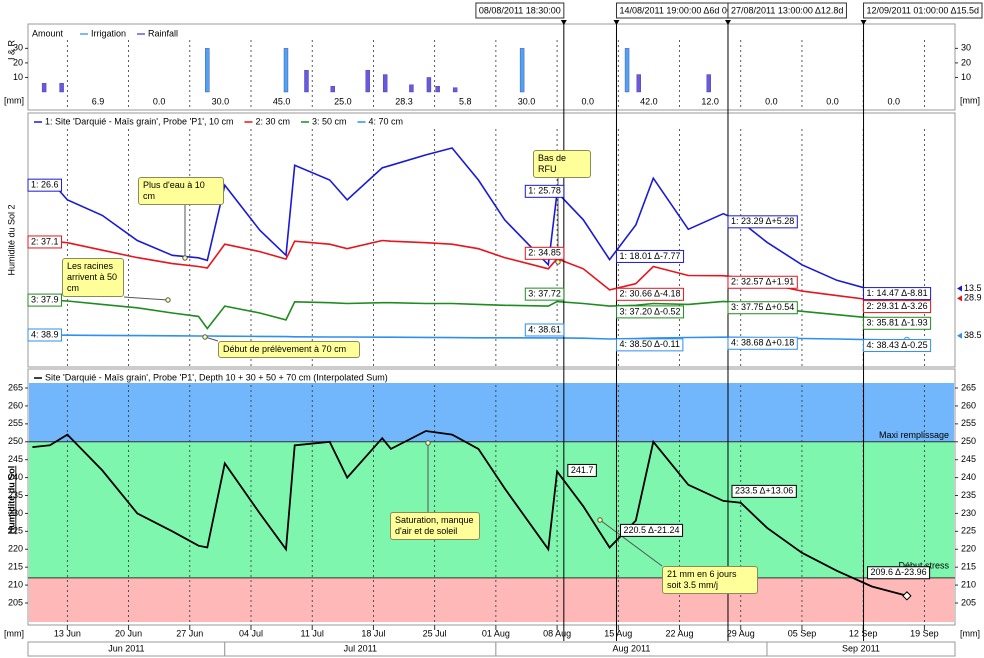  Describe the element at coordinates (924, 633) in the screenshot. I see `x-tick-label: 19 Sep` at that location.